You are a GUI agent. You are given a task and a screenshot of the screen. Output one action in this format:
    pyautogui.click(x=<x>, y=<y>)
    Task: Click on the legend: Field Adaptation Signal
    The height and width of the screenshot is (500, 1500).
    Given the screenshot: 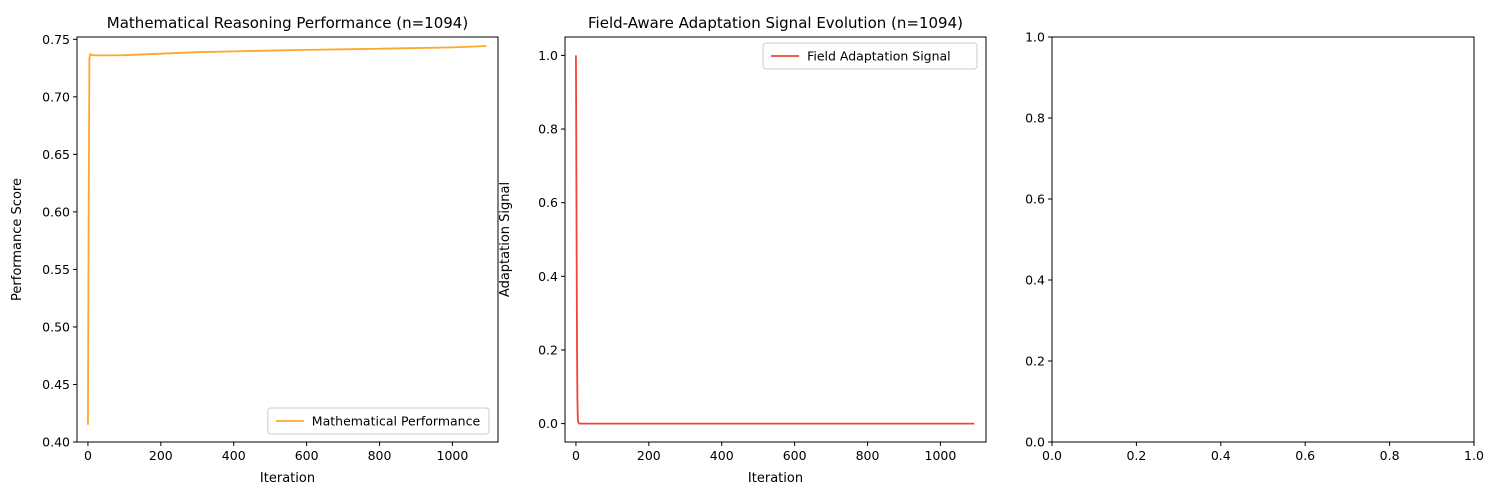 What is the action you would take?
    pyautogui.click(x=870, y=56)
    